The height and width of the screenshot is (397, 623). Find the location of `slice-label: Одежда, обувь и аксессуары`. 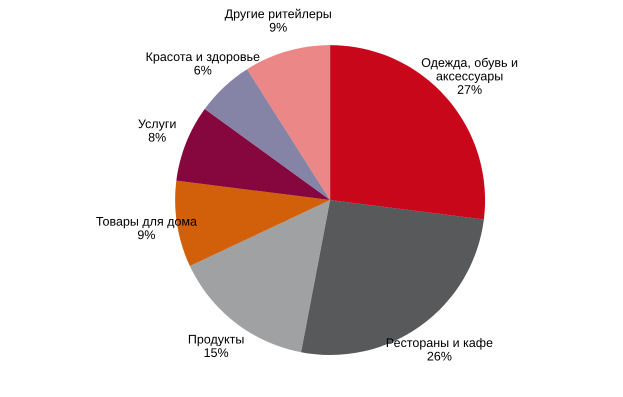

slice-label: Одежда, обувь и аксессуары is located at coordinates (470, 70).